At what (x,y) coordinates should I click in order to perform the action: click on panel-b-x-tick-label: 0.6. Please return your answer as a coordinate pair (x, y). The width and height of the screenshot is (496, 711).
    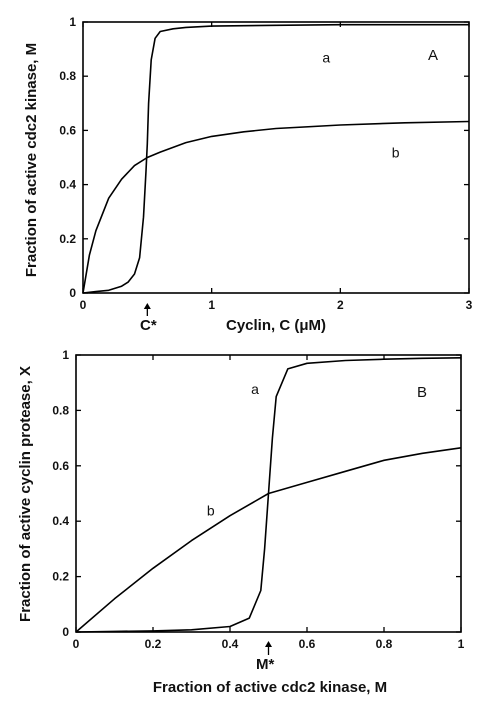
    Looking at the image, I should click on (307, 644).